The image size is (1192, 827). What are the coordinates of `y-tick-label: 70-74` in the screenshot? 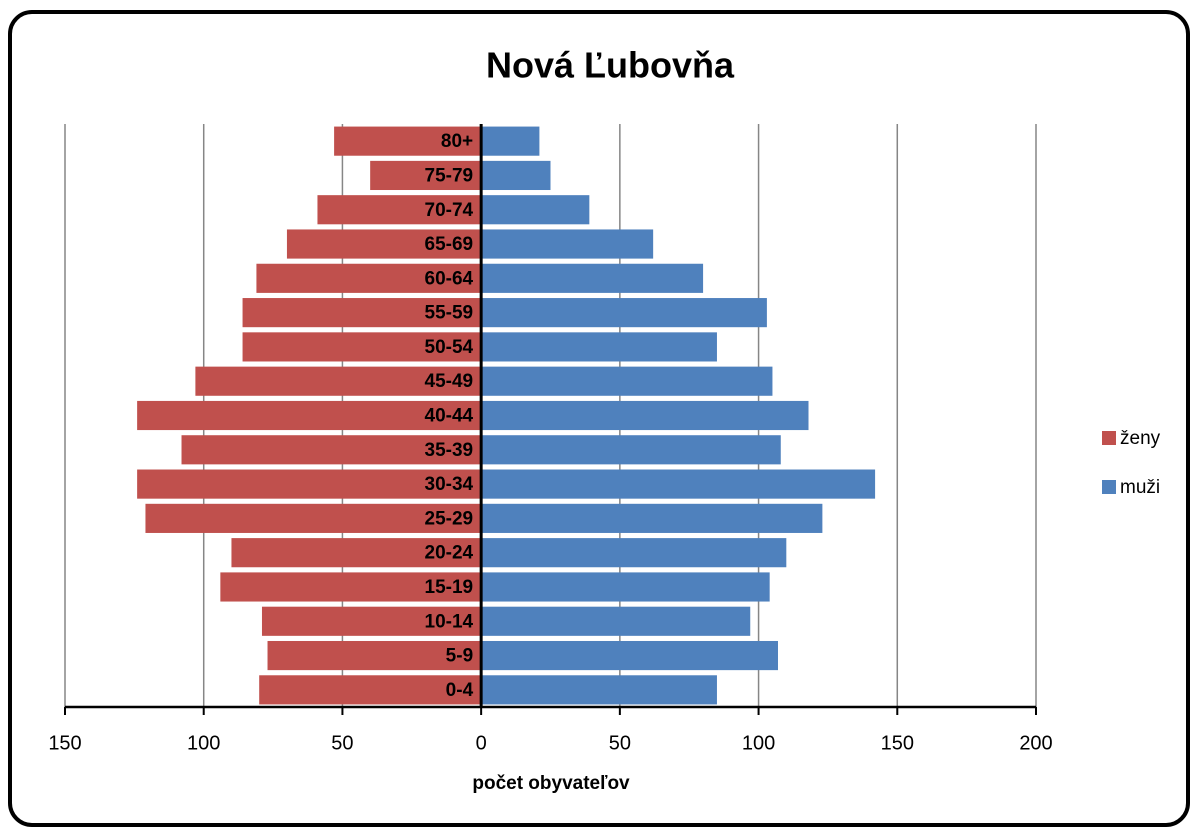 It's located at (449, 210).